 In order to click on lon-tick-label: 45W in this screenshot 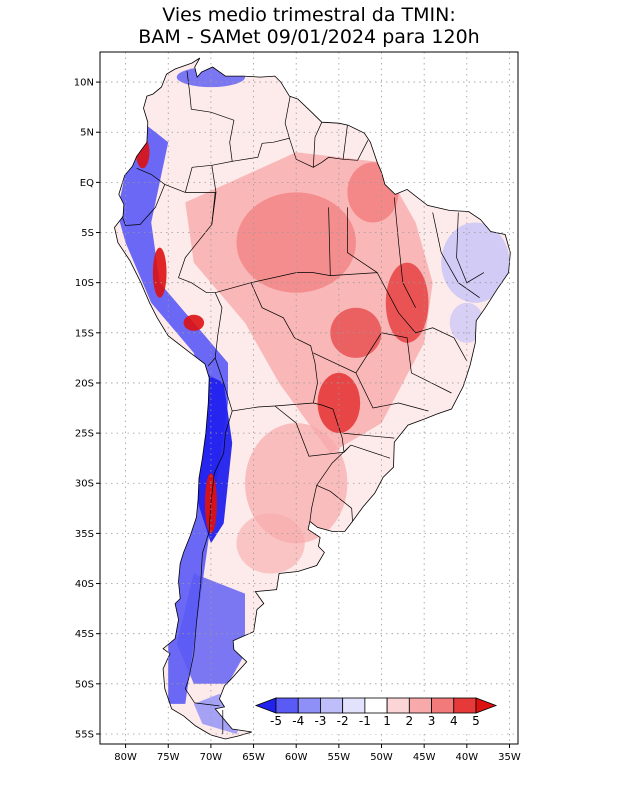, I will do `click(424, 757)`.